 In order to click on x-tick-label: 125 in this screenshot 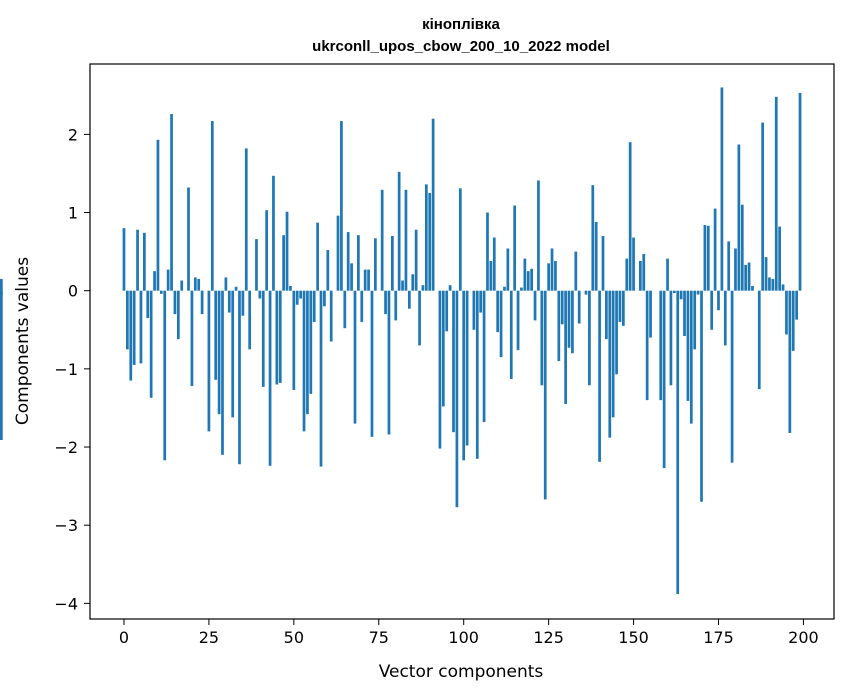, I will do `click(548, 637)`.